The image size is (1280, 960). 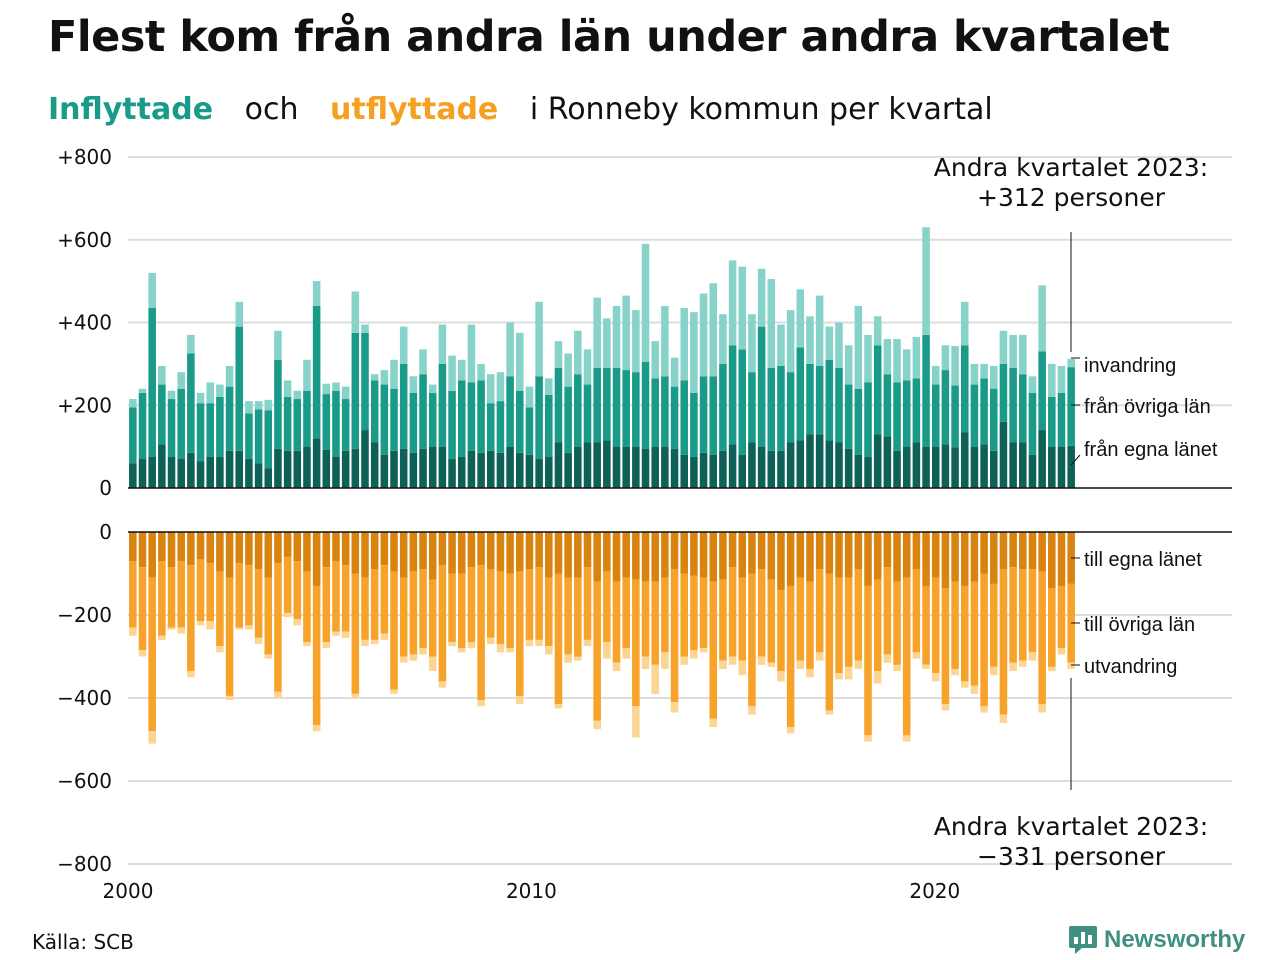 I want to click on segment-label-out: till övriga län, so click(x=1139, y=625).